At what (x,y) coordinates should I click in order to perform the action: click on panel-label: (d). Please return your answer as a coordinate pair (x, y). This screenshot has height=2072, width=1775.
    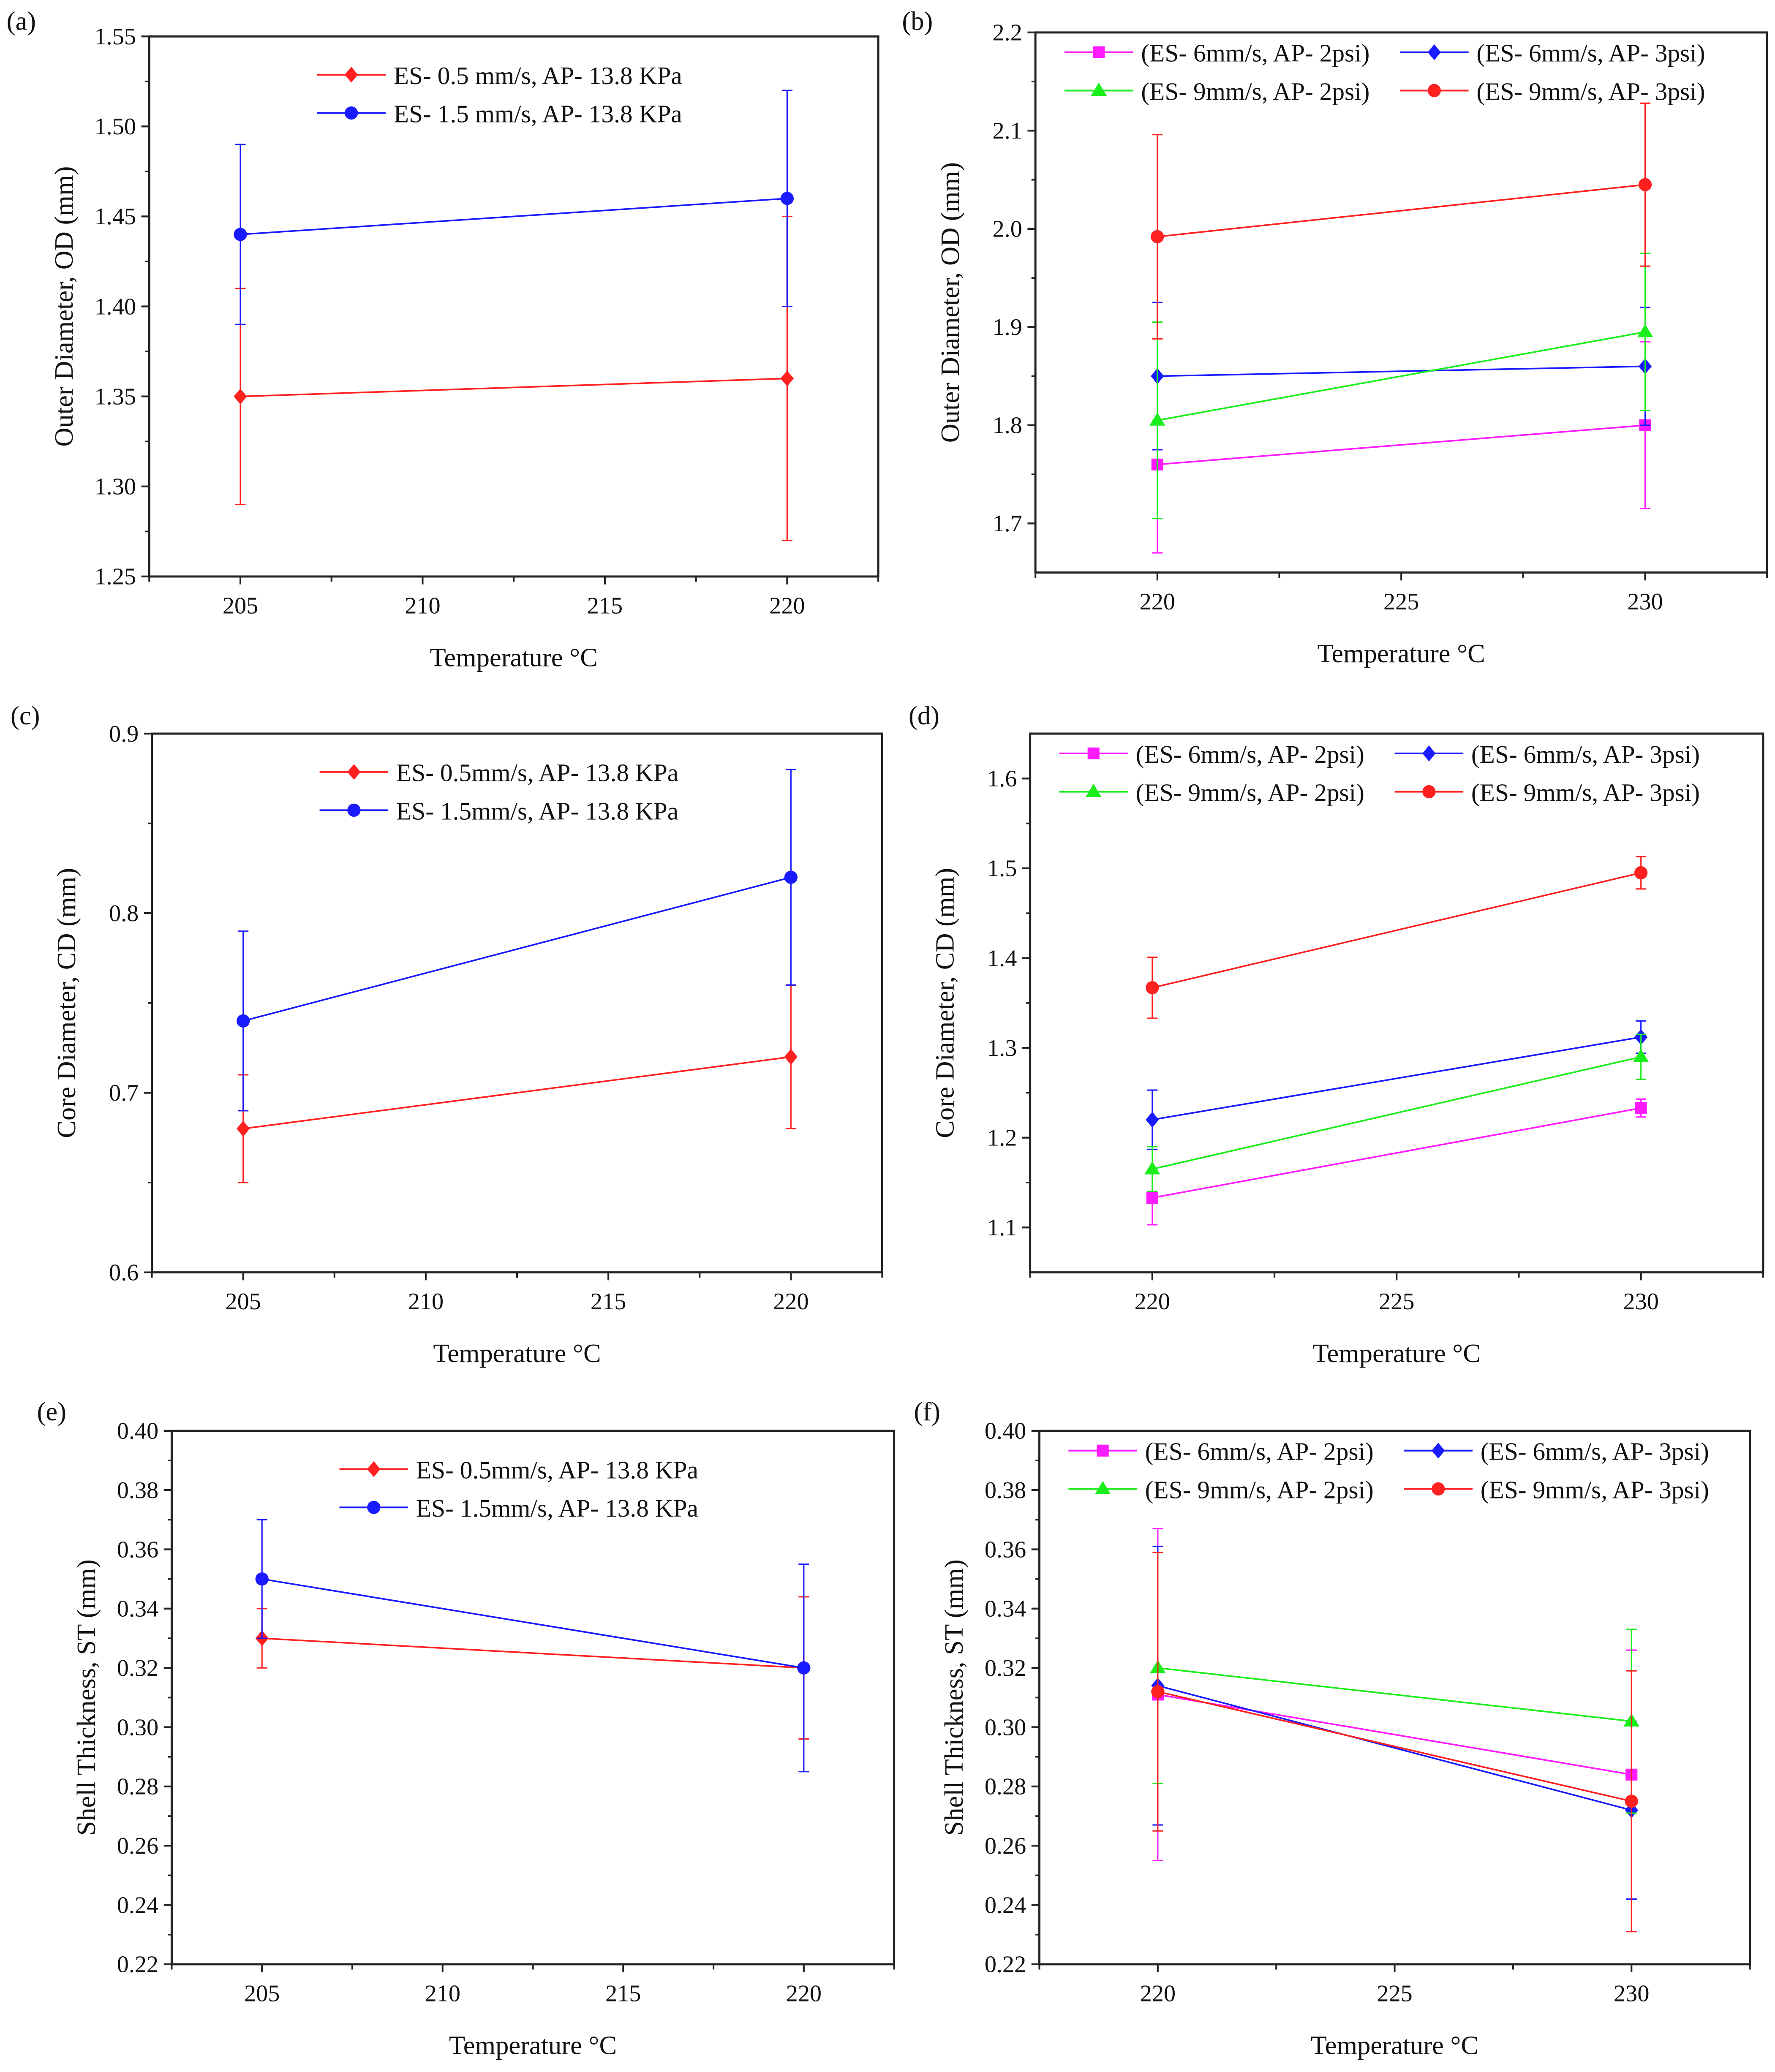
    Looking at the image, I should click on (924, 715).